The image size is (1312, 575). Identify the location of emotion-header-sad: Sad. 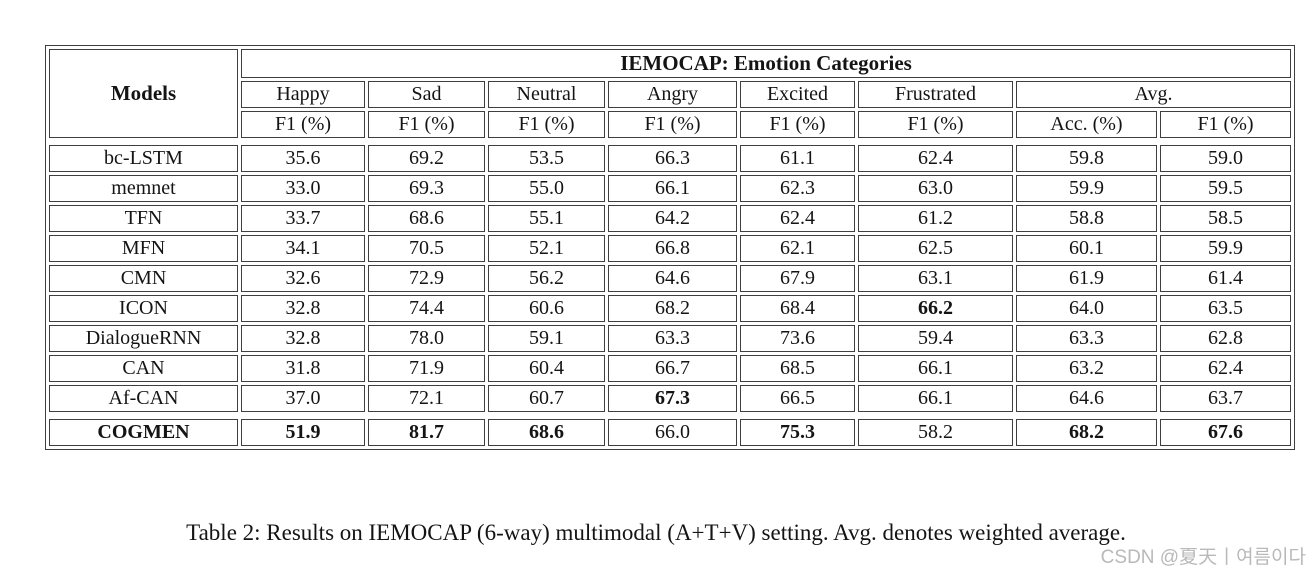
(426, 94).